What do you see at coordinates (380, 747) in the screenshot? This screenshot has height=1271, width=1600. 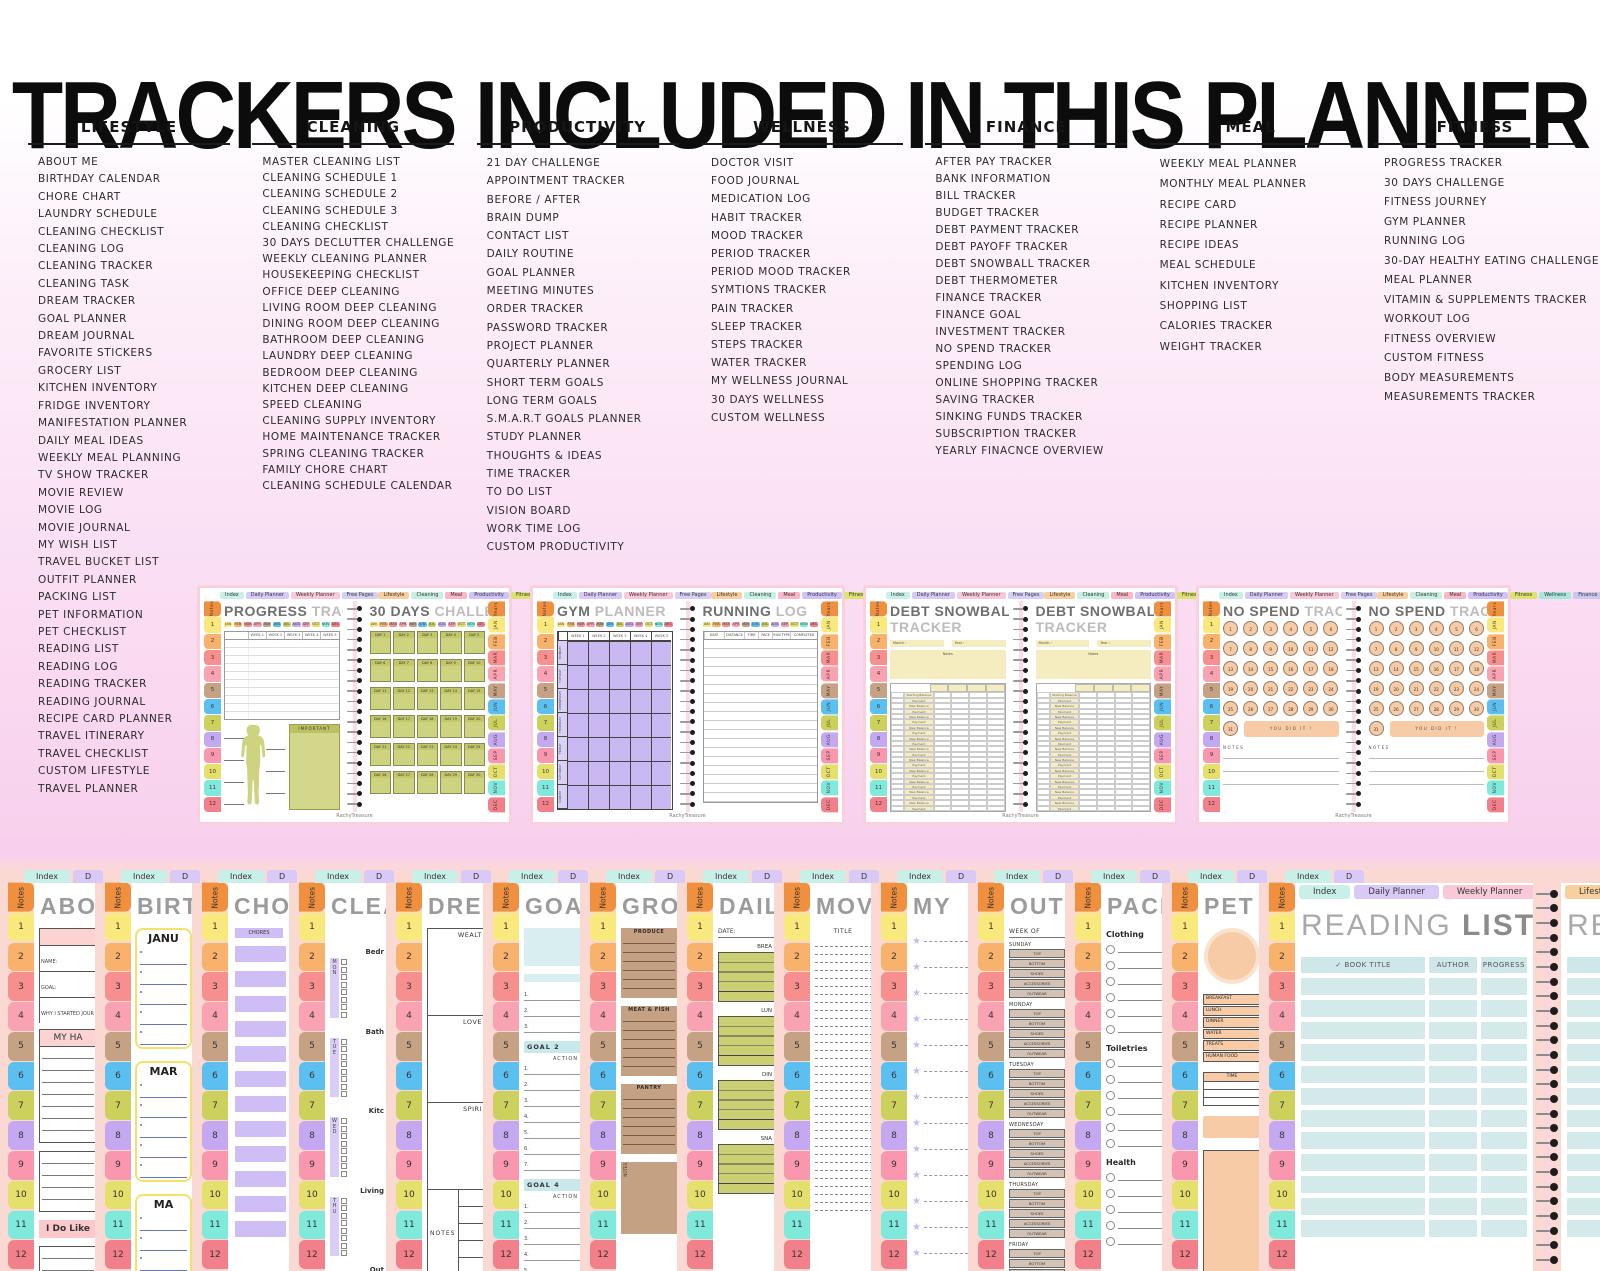 I see `day-label: DAY 21` at bounding box center [380, 747].